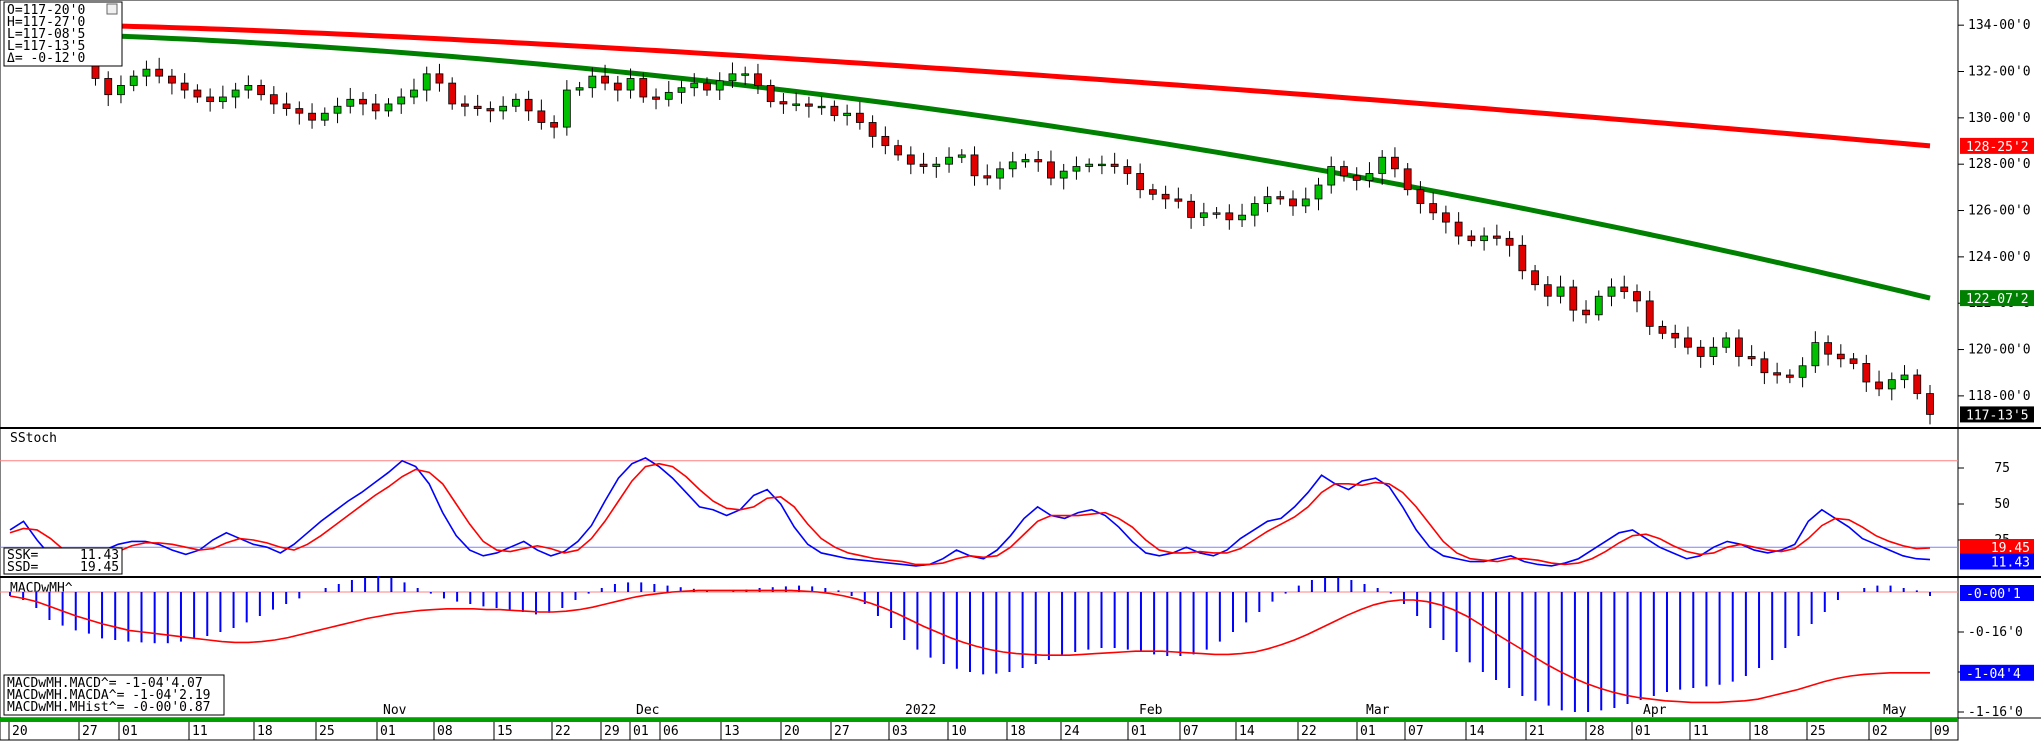  I want to click on macd-hist-tag: -0-00'1, so click(1993, 594).